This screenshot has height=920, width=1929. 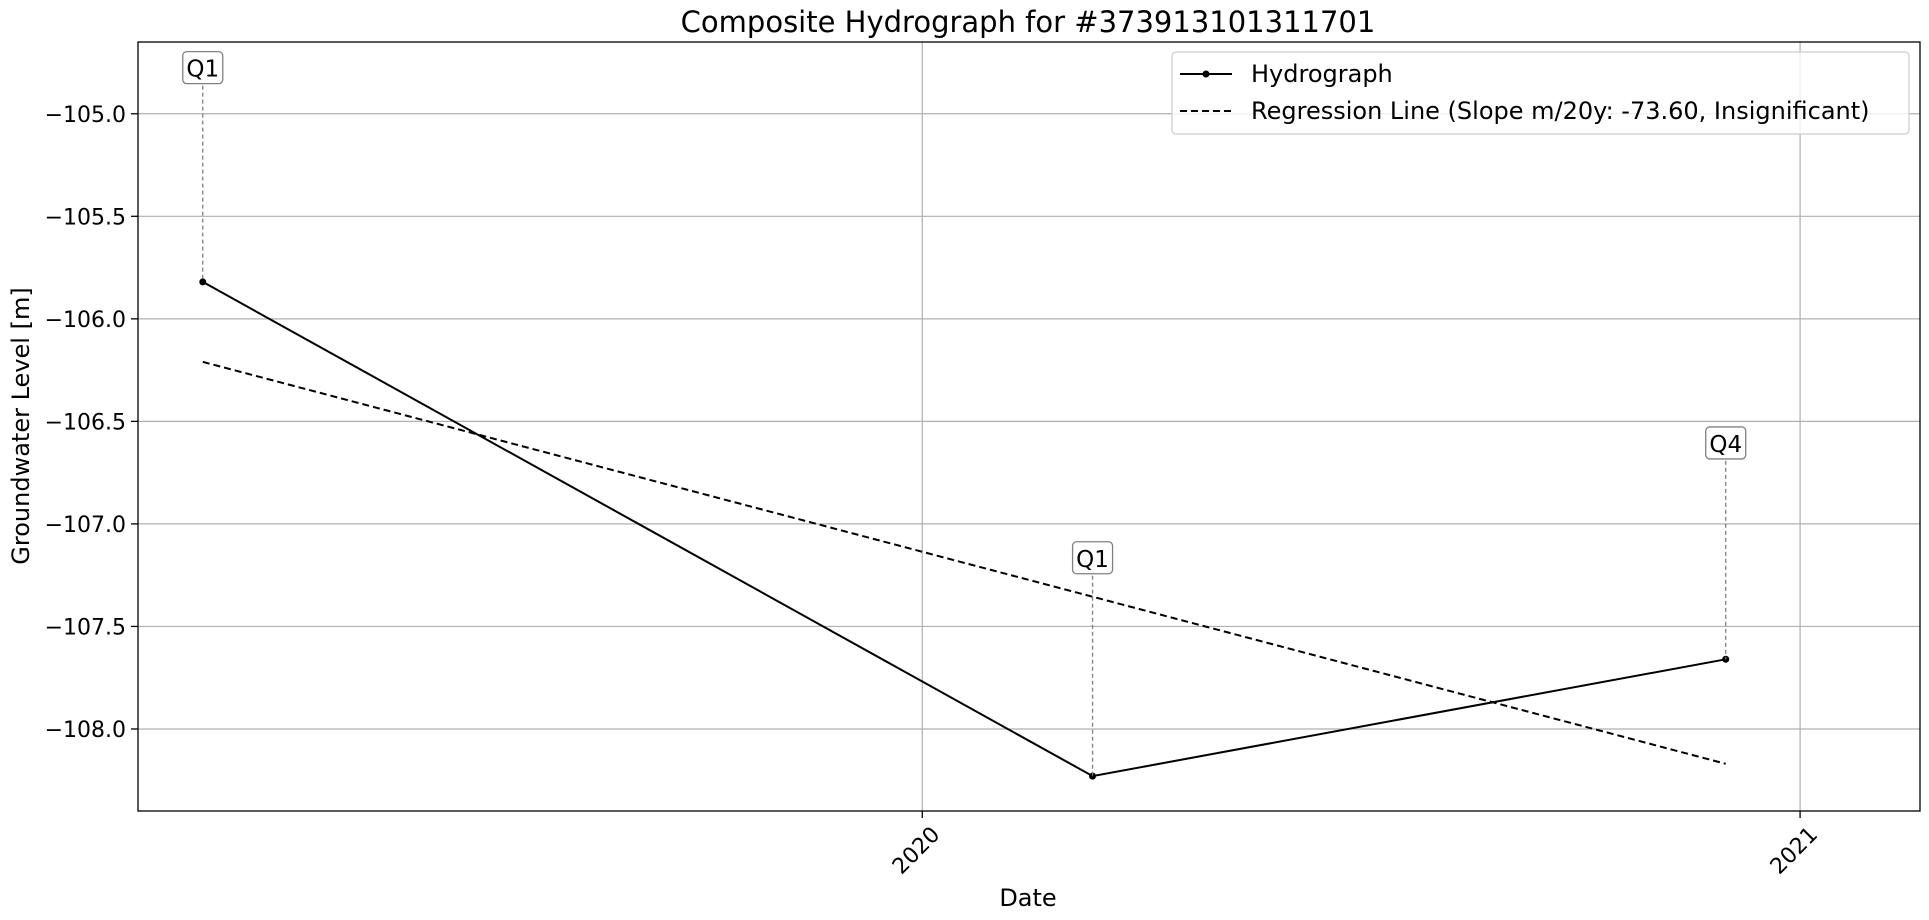 I want to click on y-axis-label: Groundwater Level [m], so click(x=21, y=425).